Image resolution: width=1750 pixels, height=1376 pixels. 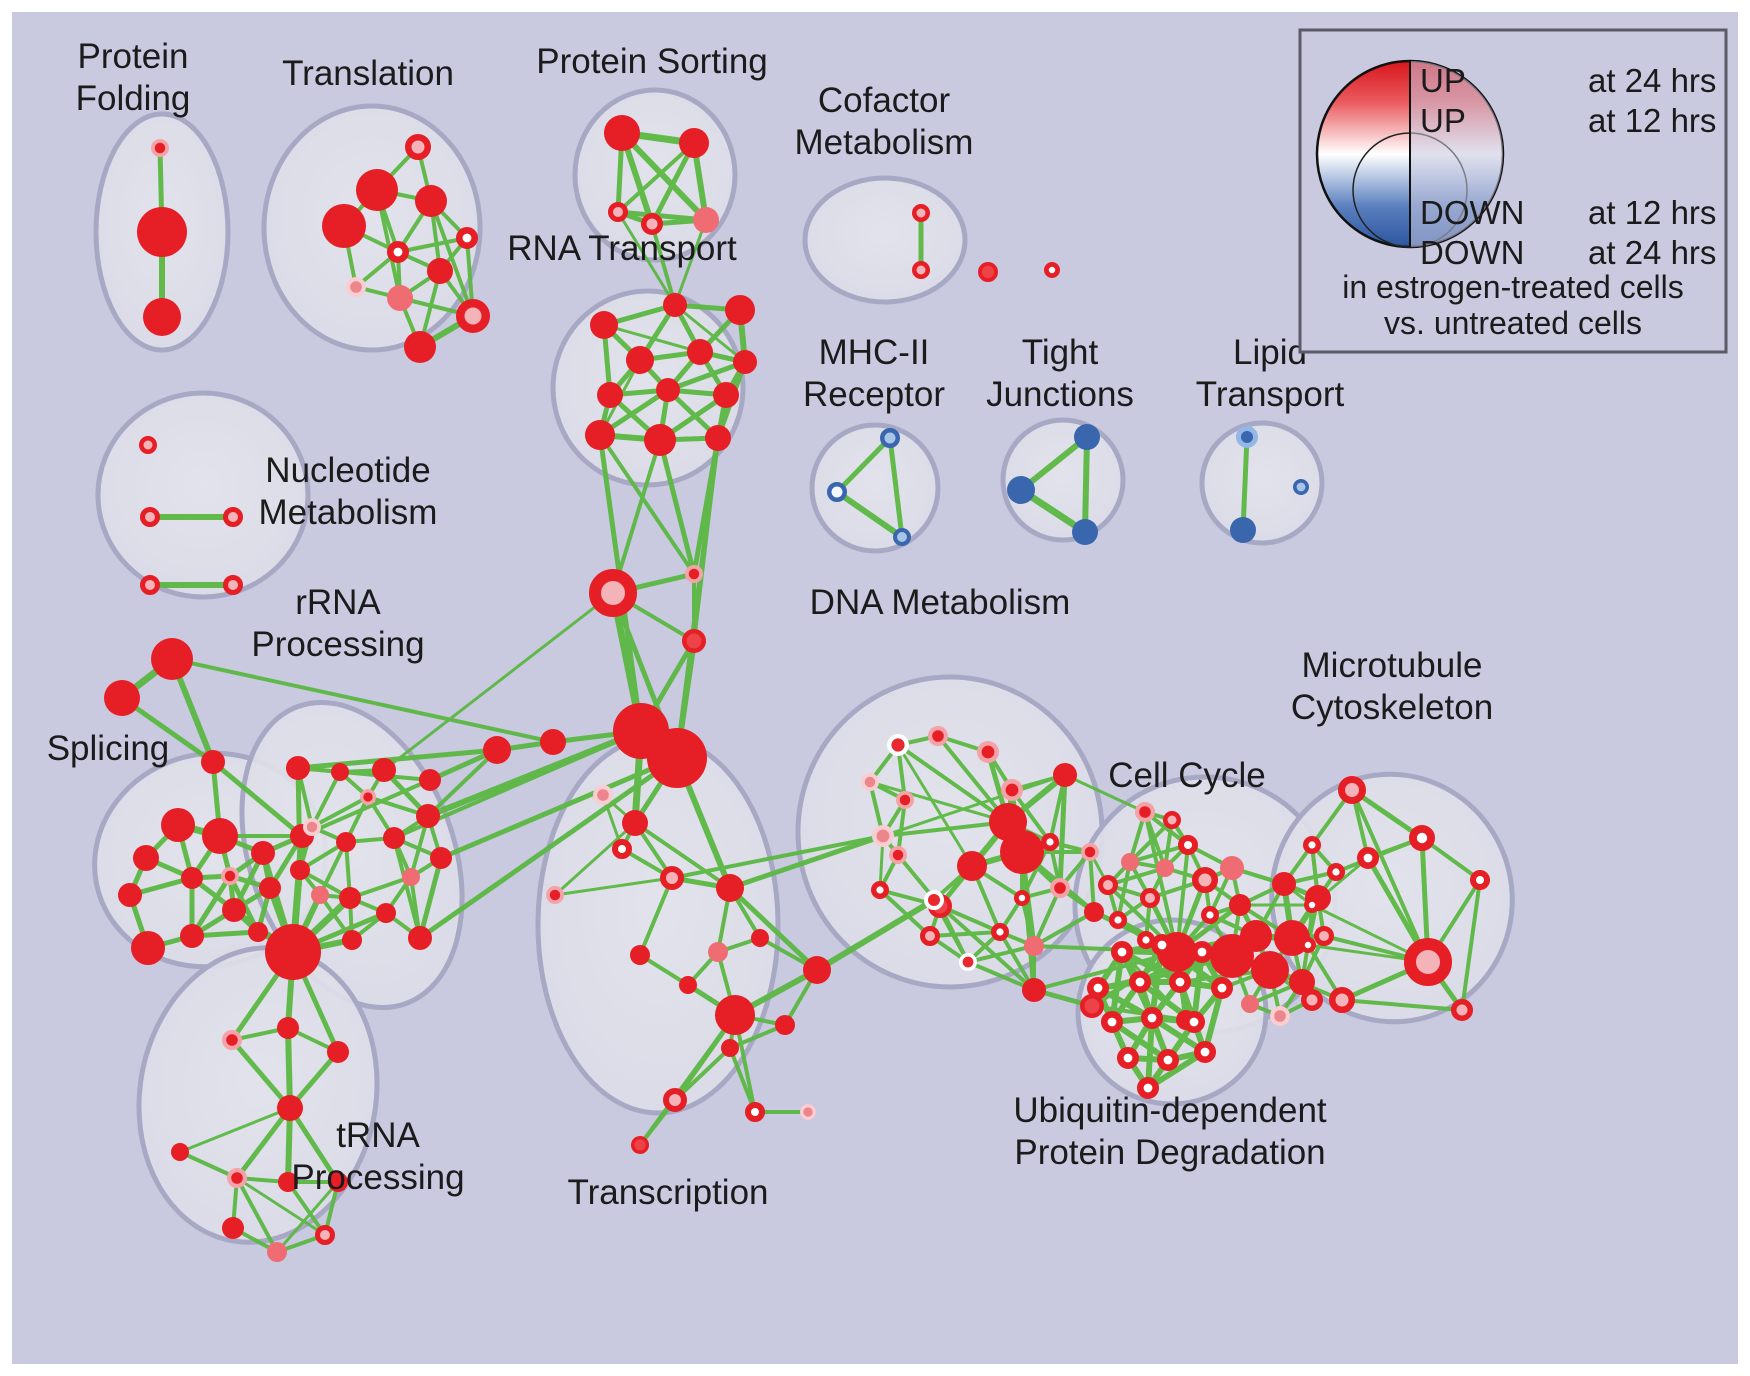 I want to click on cluster-label-tj: Junctions, so click(x=1060, y=394).